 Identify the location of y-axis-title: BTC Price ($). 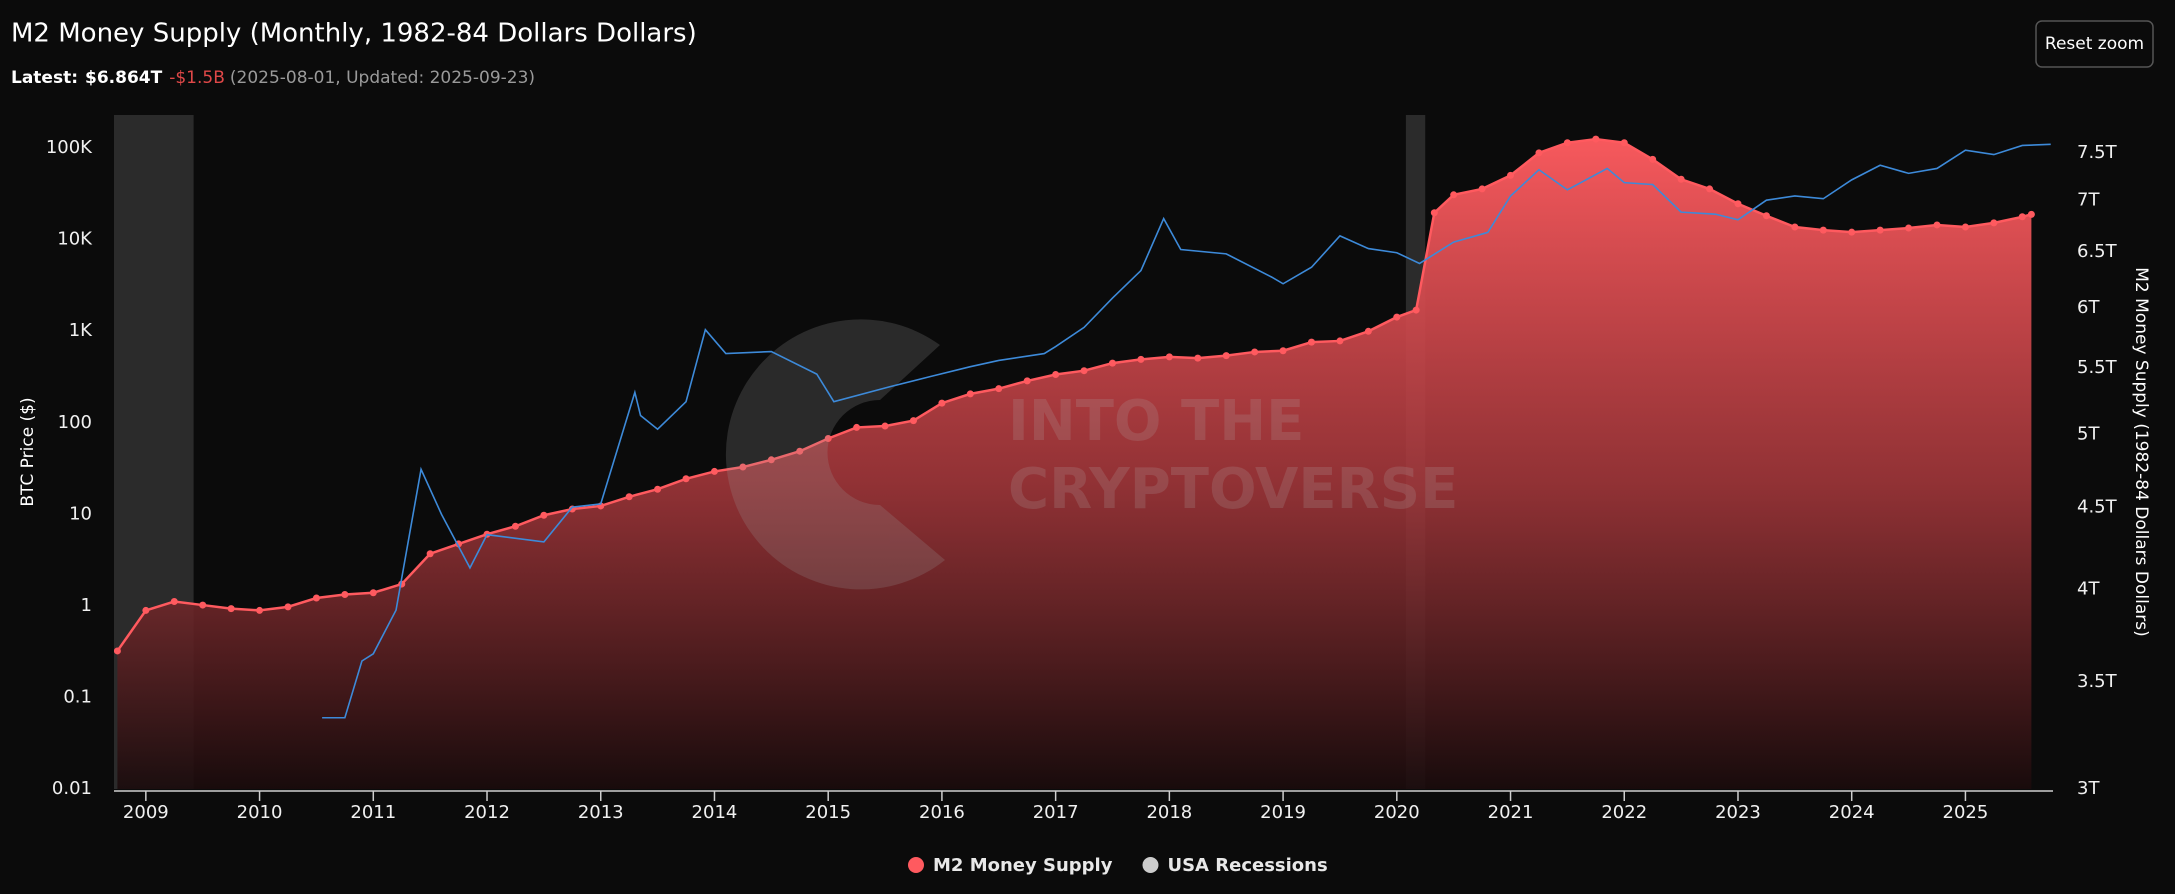
(28, 451).